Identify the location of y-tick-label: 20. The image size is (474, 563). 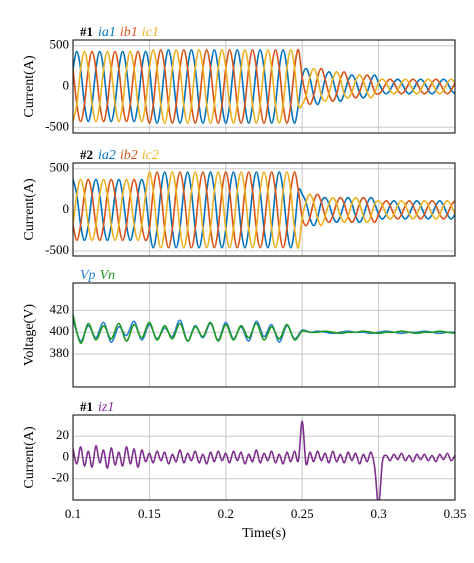
(62, 434).